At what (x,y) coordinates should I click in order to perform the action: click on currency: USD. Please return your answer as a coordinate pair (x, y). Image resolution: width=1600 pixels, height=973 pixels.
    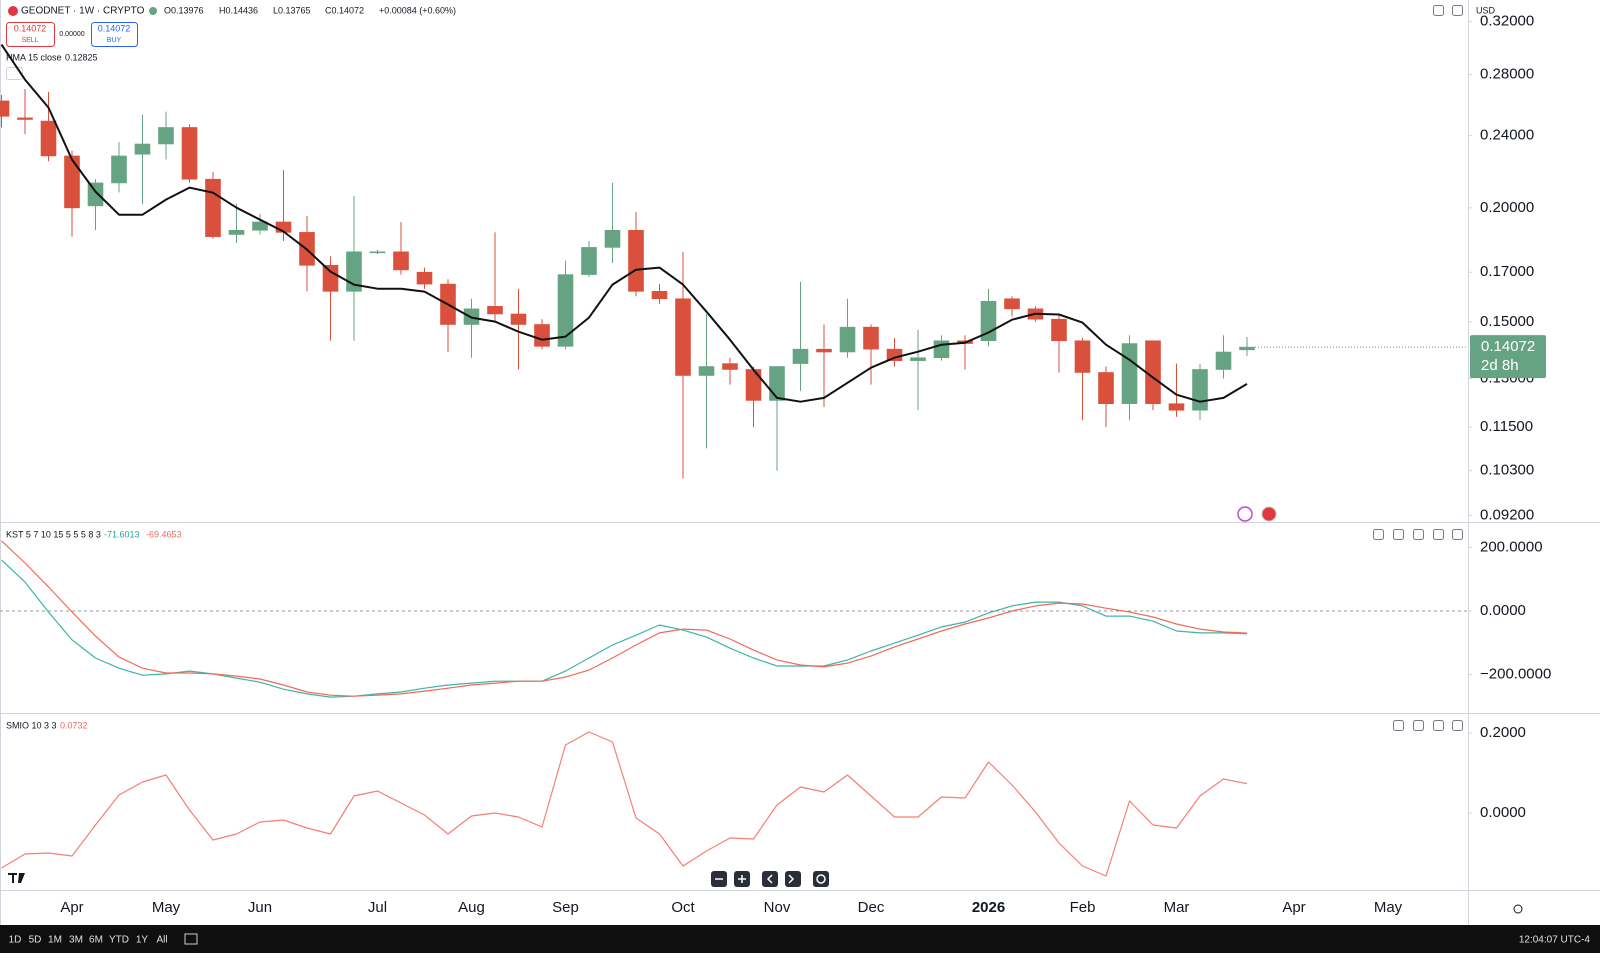
    Looking at the image, I should click on (1486, 10).